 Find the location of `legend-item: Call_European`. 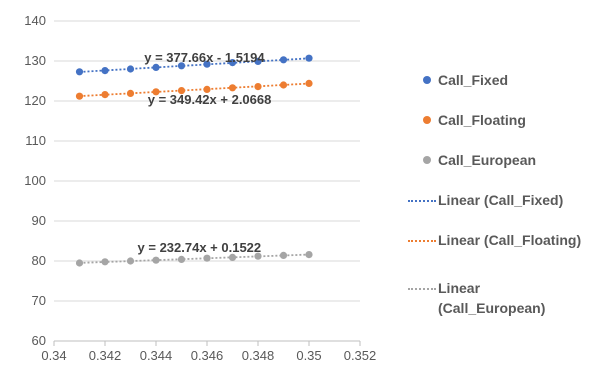

legend-item: Call_European is located at coordinates (470, 160).